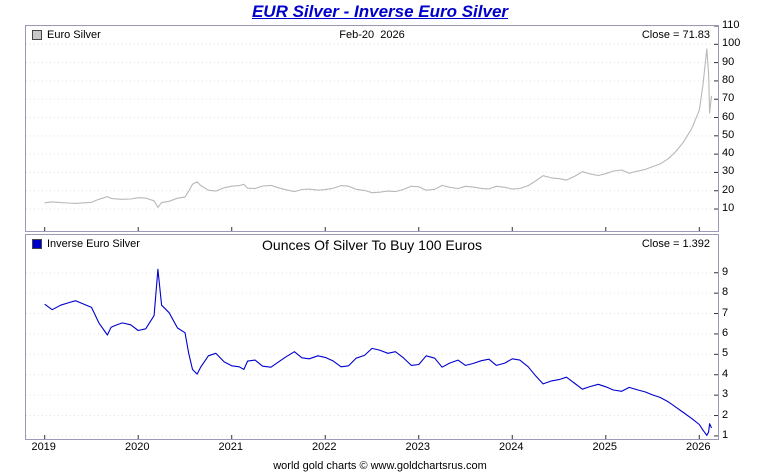  Describe the element at coordinates (741, 124) in the screenshot. I see `euro-silver-y-axis: 10 20 30 40 50 60 70 80 90 100 110` at that location.